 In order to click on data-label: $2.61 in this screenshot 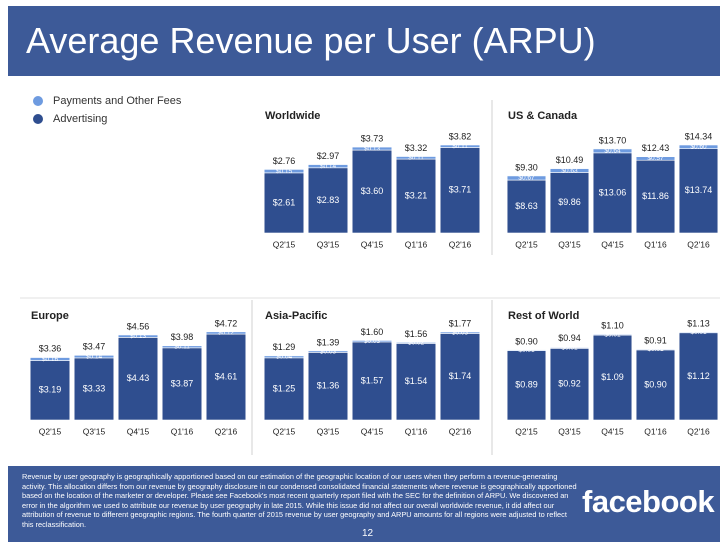, I will do `click(284, 202)`.